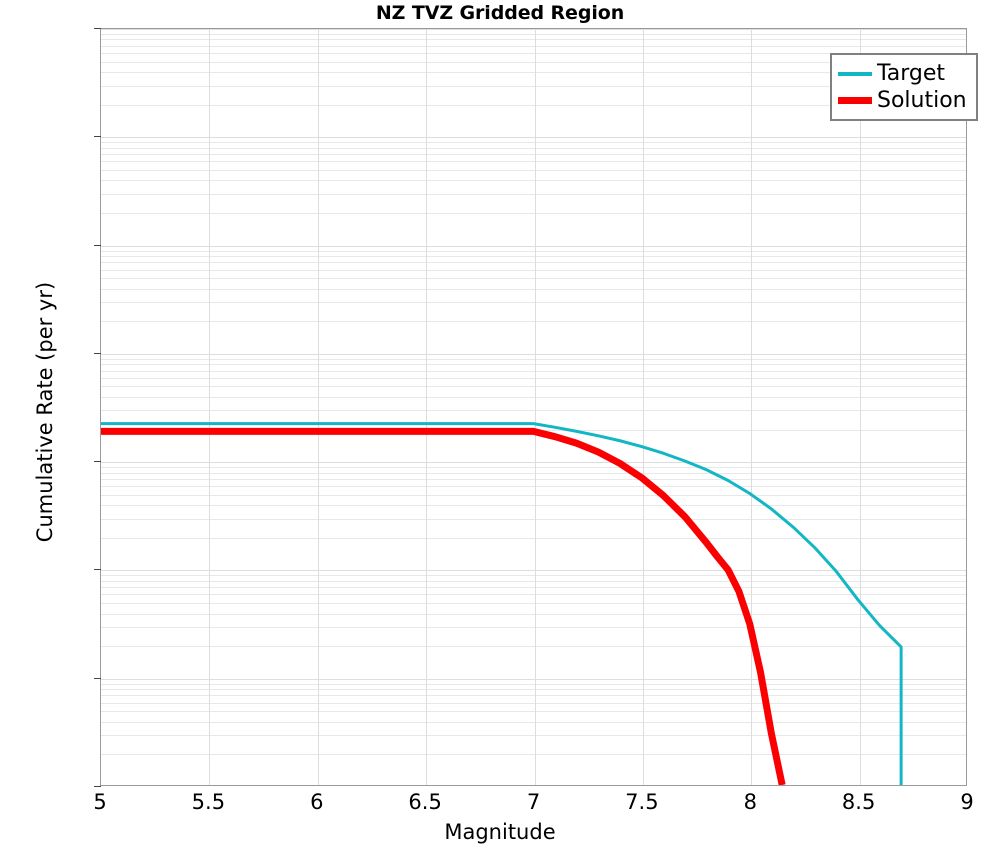  What do you see at coordinates (855, 100) in the screenshot?
I see `legend-swatch-solution-icon` at bounding box center [855, 100].